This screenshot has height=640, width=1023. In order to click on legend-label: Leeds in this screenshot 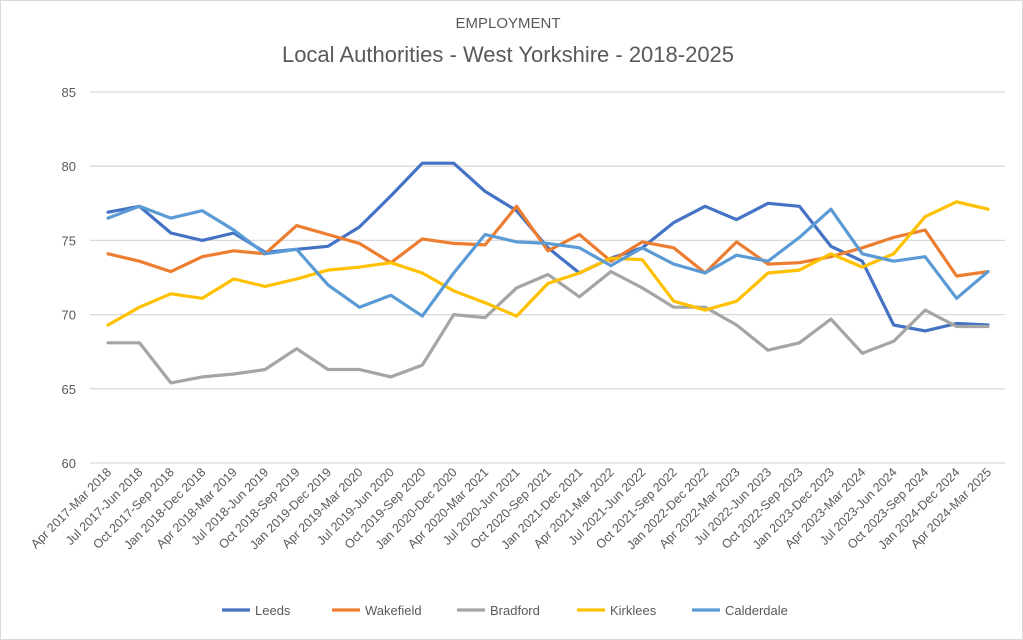, I will do `click(273, 610)`.